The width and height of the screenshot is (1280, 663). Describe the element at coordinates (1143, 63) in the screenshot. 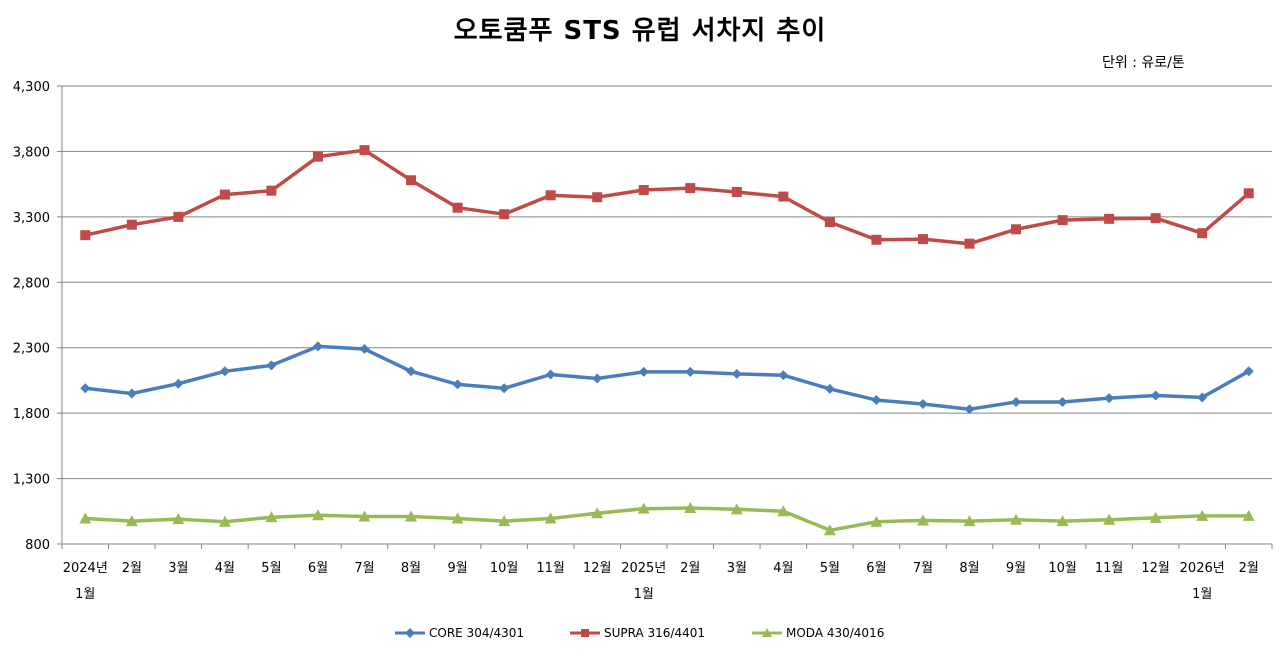

I see `unit-label: 단위 : 유로/톤` at that location.